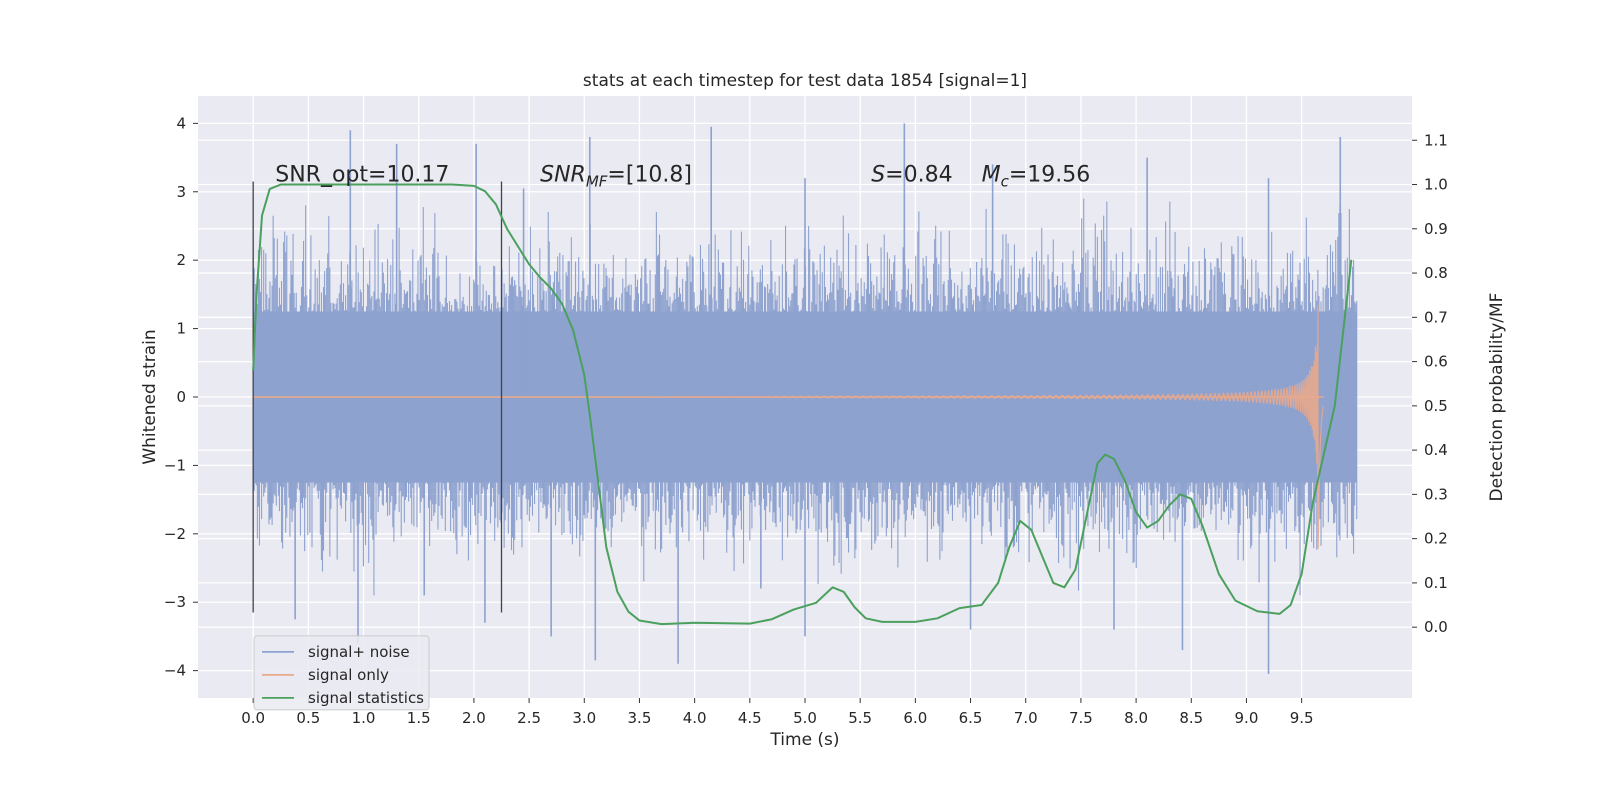 Image resolution: width=1600 pixels, height=800 pixels. What do you see at coordinates (805, 718) in the screenshot?
I see `x-tick-label: 5.0` at bounding box center [805, 718].